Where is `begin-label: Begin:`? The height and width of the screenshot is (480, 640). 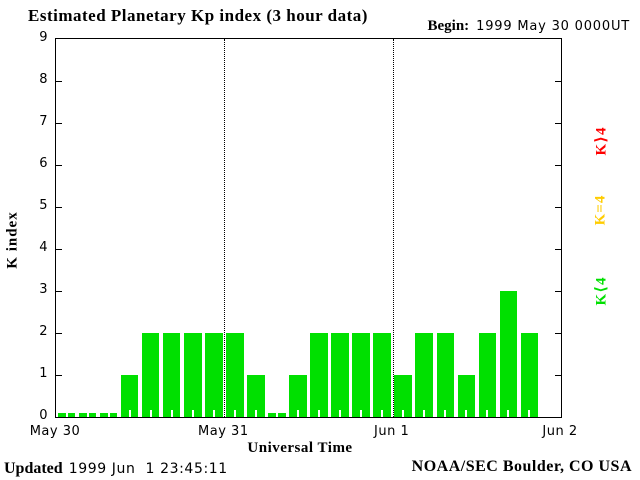 begin-label: Begin: is located at coordinates (448, 26).